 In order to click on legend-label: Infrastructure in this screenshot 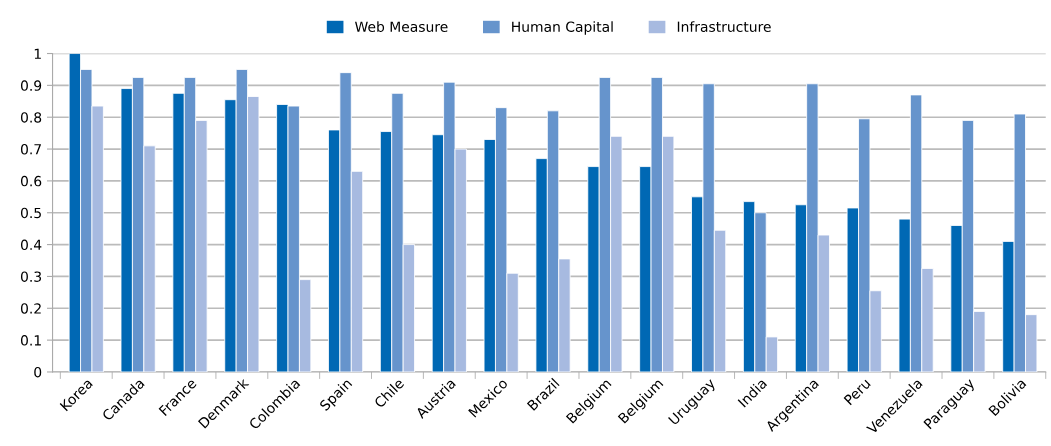, I will do `click(724, 26)`.